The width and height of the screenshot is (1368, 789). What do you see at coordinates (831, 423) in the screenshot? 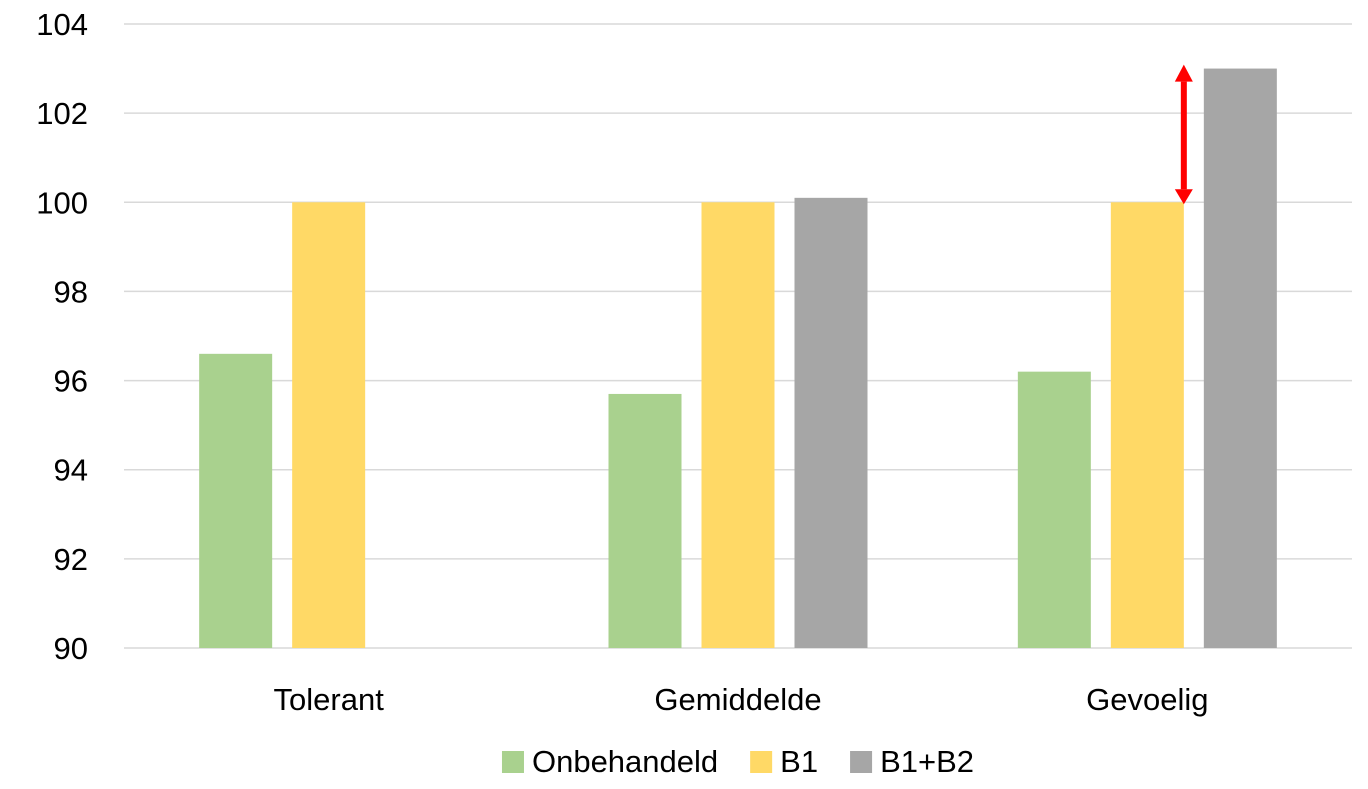
I see `bar-b1-b2-gemiddelde` at bounding box center [831, 423].